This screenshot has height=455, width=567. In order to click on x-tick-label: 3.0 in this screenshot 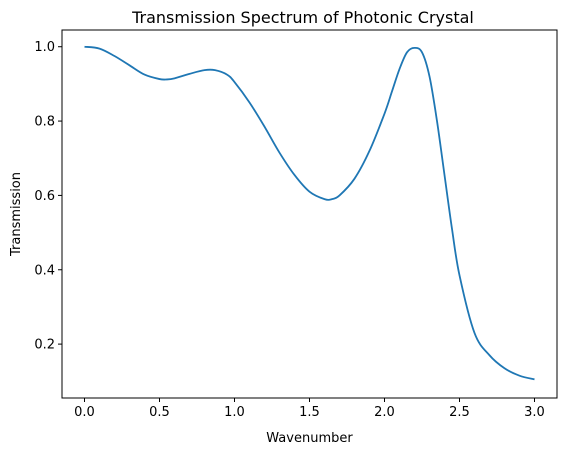, I will do `click(534, 412)`.